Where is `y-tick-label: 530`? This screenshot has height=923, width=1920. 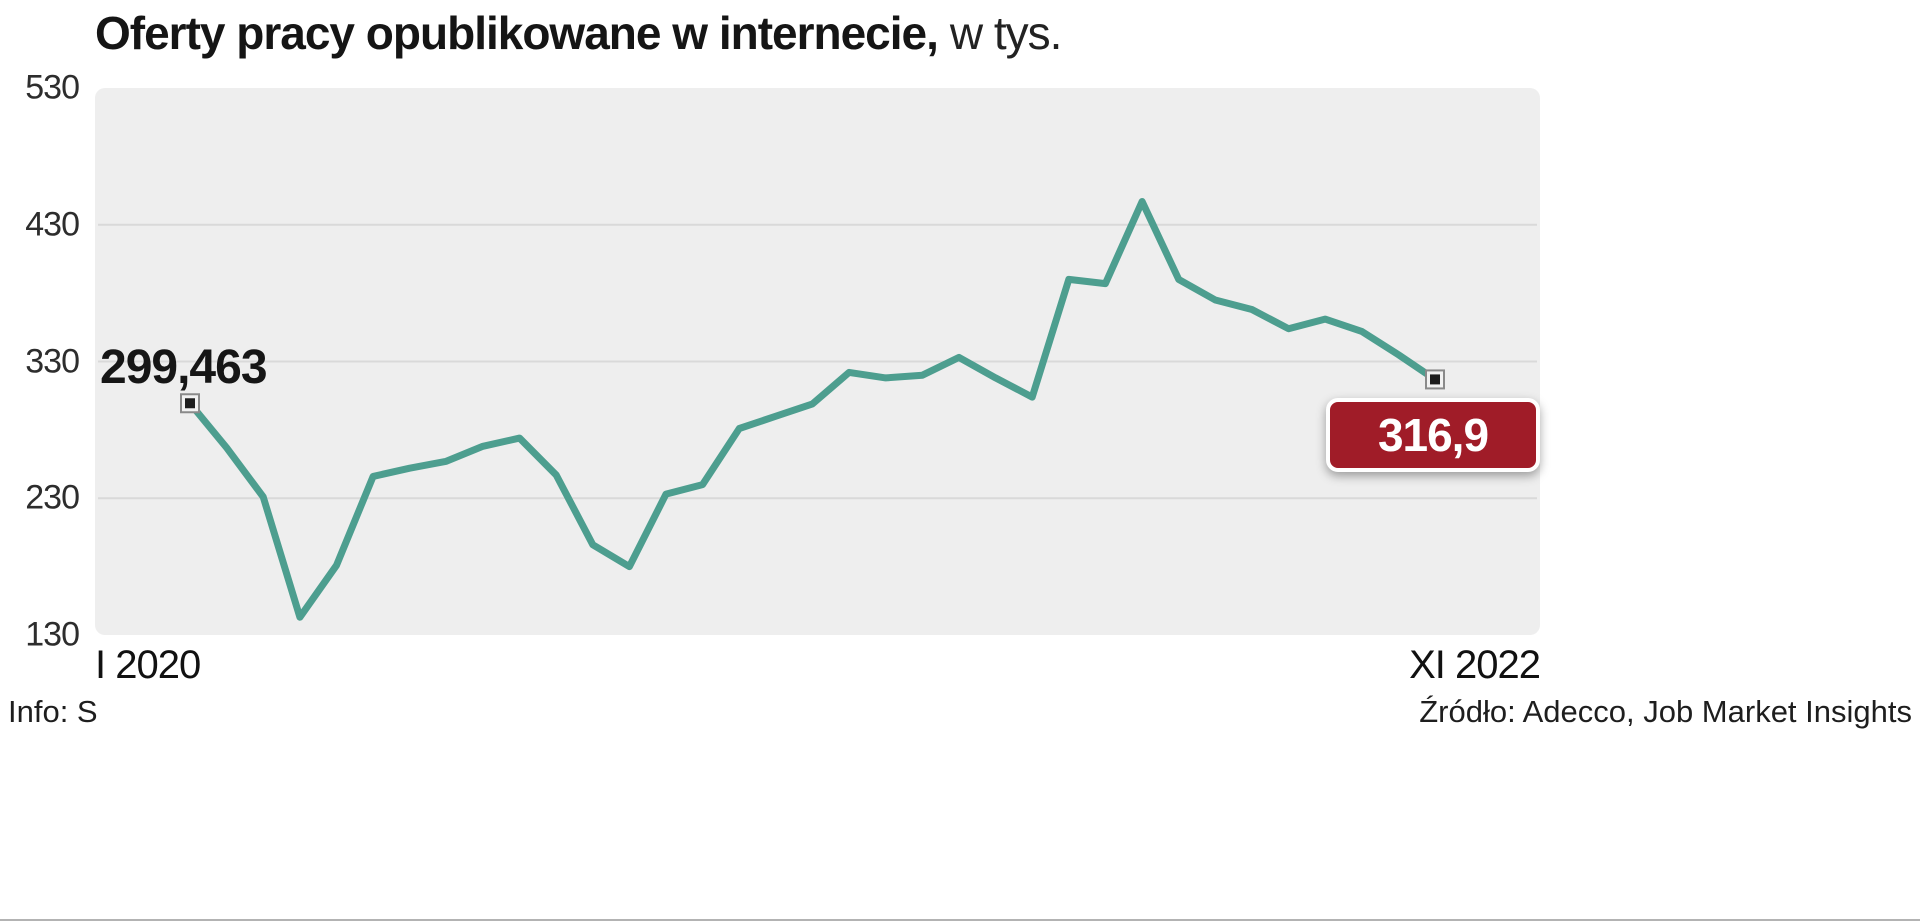 y-tick-label: 530 is located at coordinates (52, 87).